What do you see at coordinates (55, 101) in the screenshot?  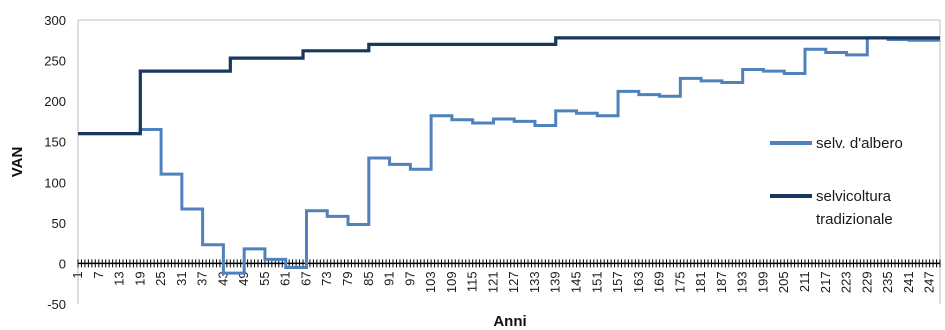 I see `y-tick-label: 200` at bounding box center [55, 101].